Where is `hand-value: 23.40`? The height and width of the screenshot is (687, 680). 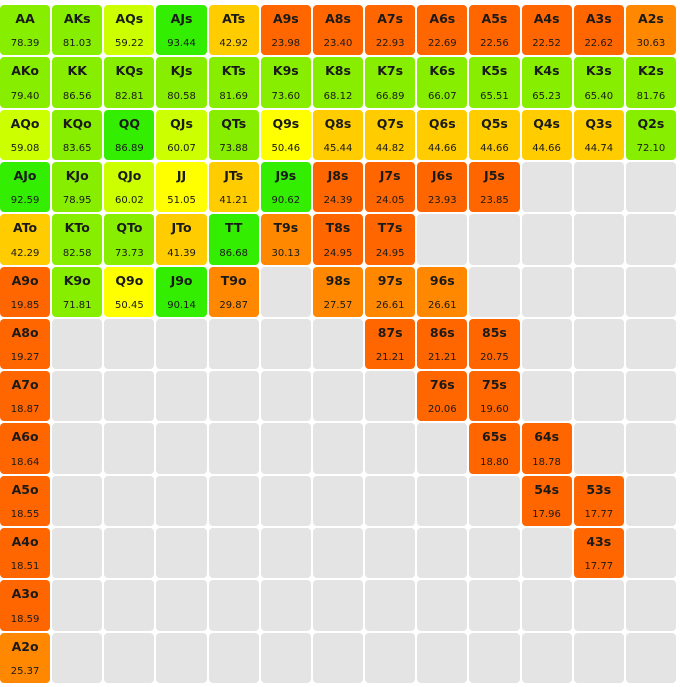
hand-value: 23.40 is located at coordinates (338, 44).